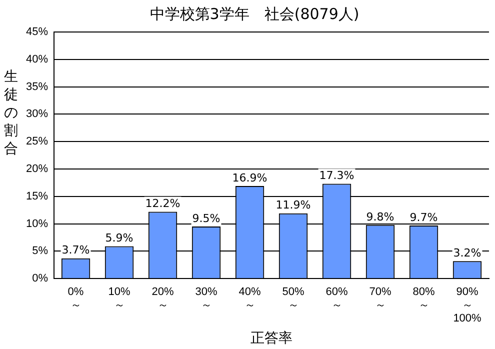 The width and height of the screenshot is (495, 349). I want to click on y-tick-label: 5%, so click(40, 251).